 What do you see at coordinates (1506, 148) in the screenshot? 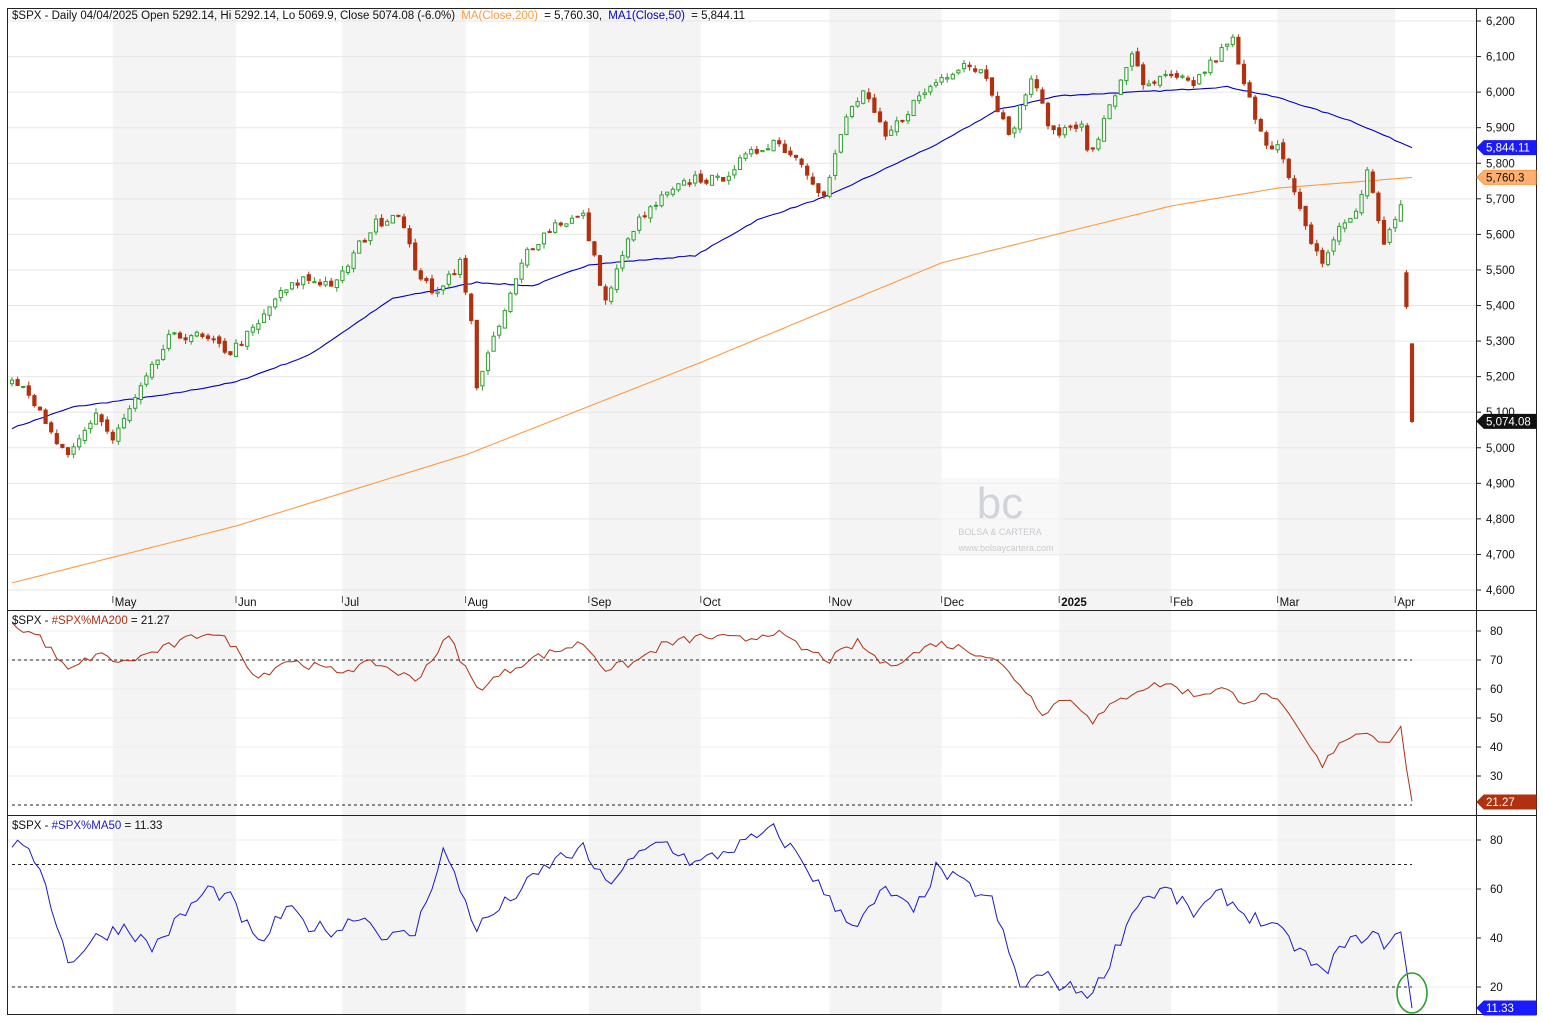
I see `tag-ma50: 5,844.11` at bounding box center [1506, 148].